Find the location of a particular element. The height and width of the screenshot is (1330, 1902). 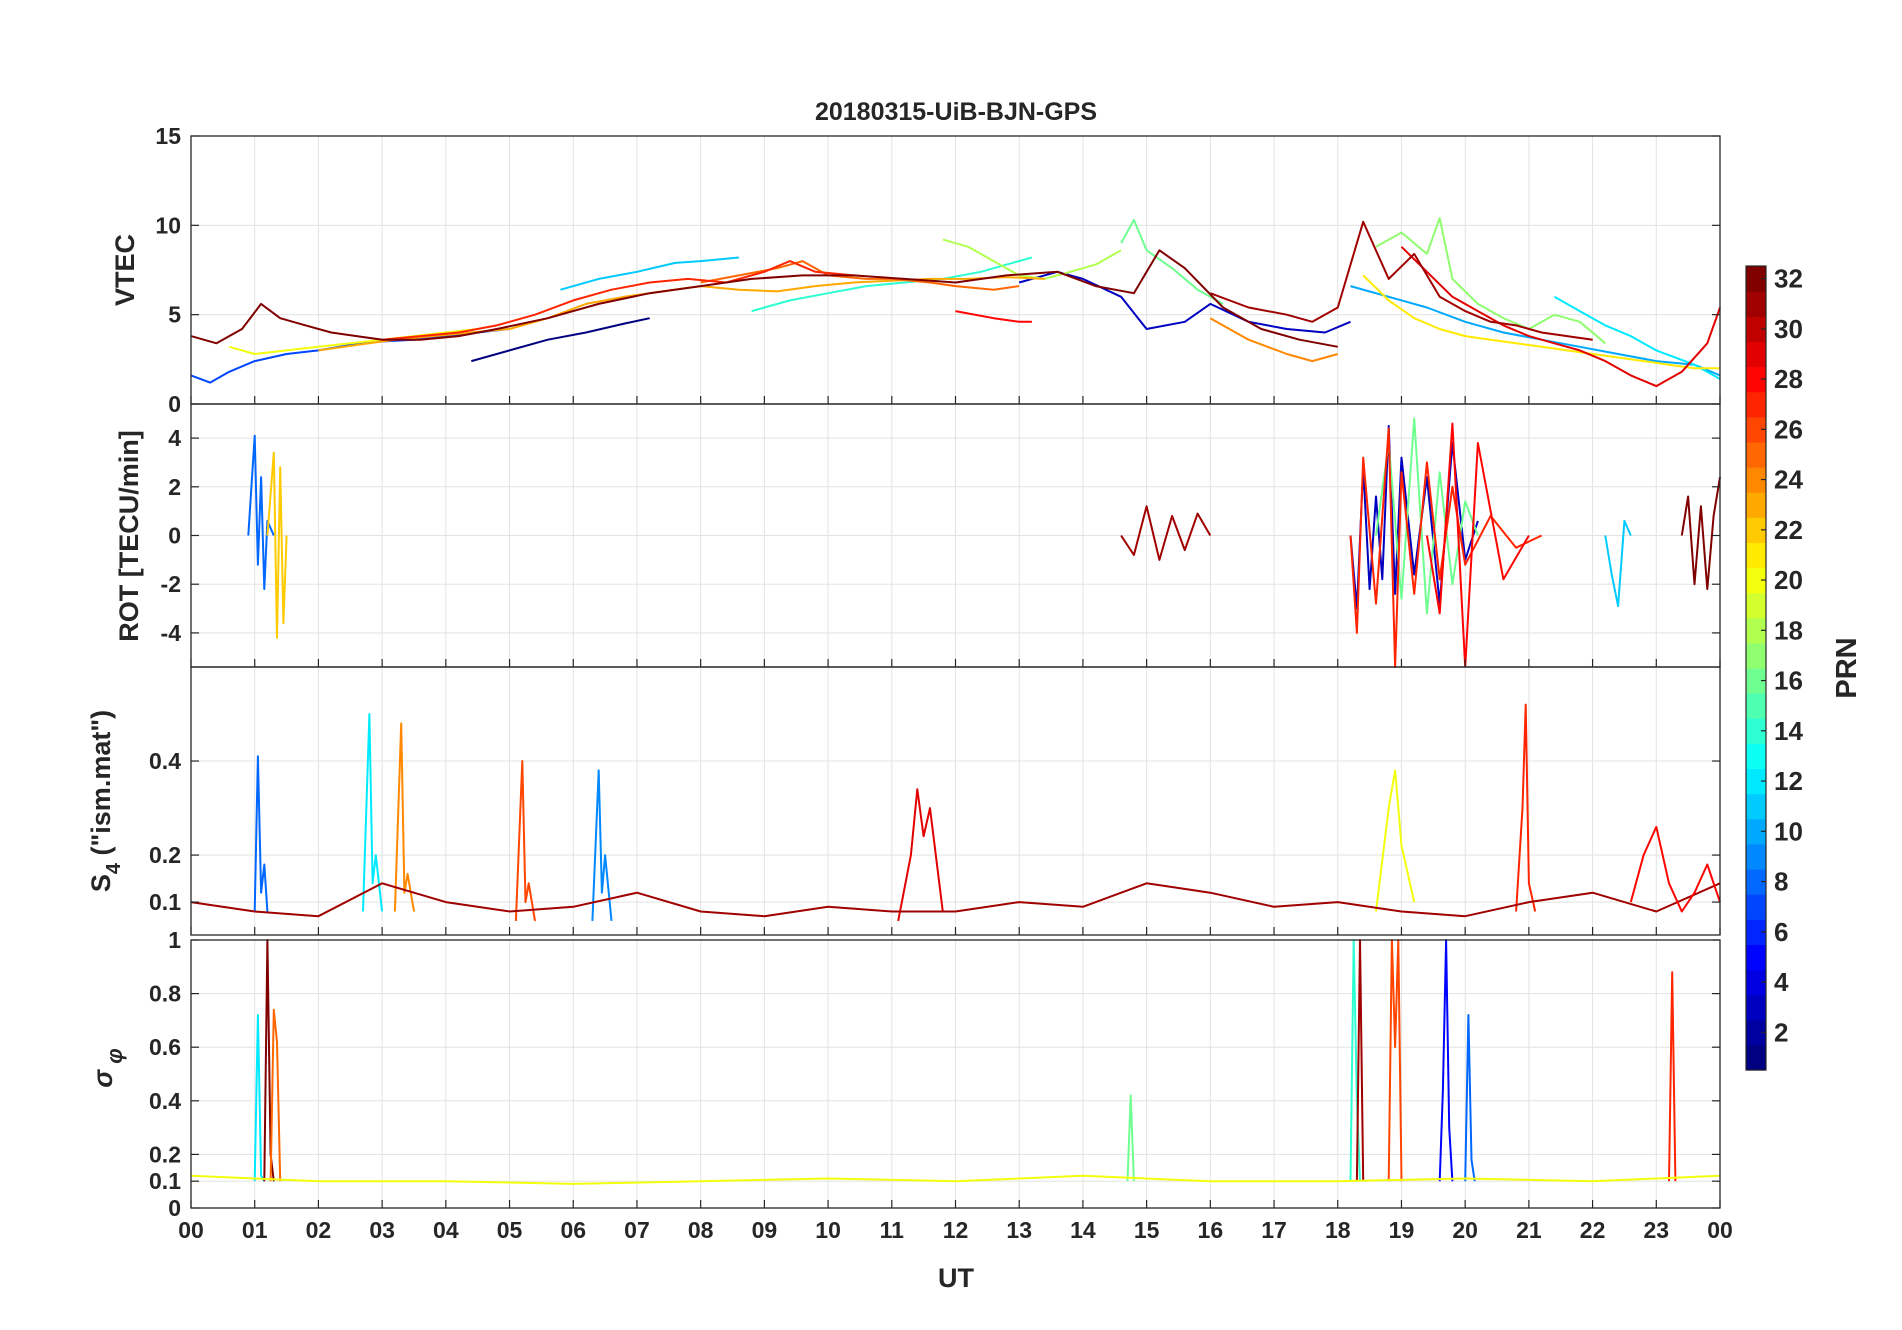

colorbar-tick-label: 24 is located at coordinates (1788, 480).